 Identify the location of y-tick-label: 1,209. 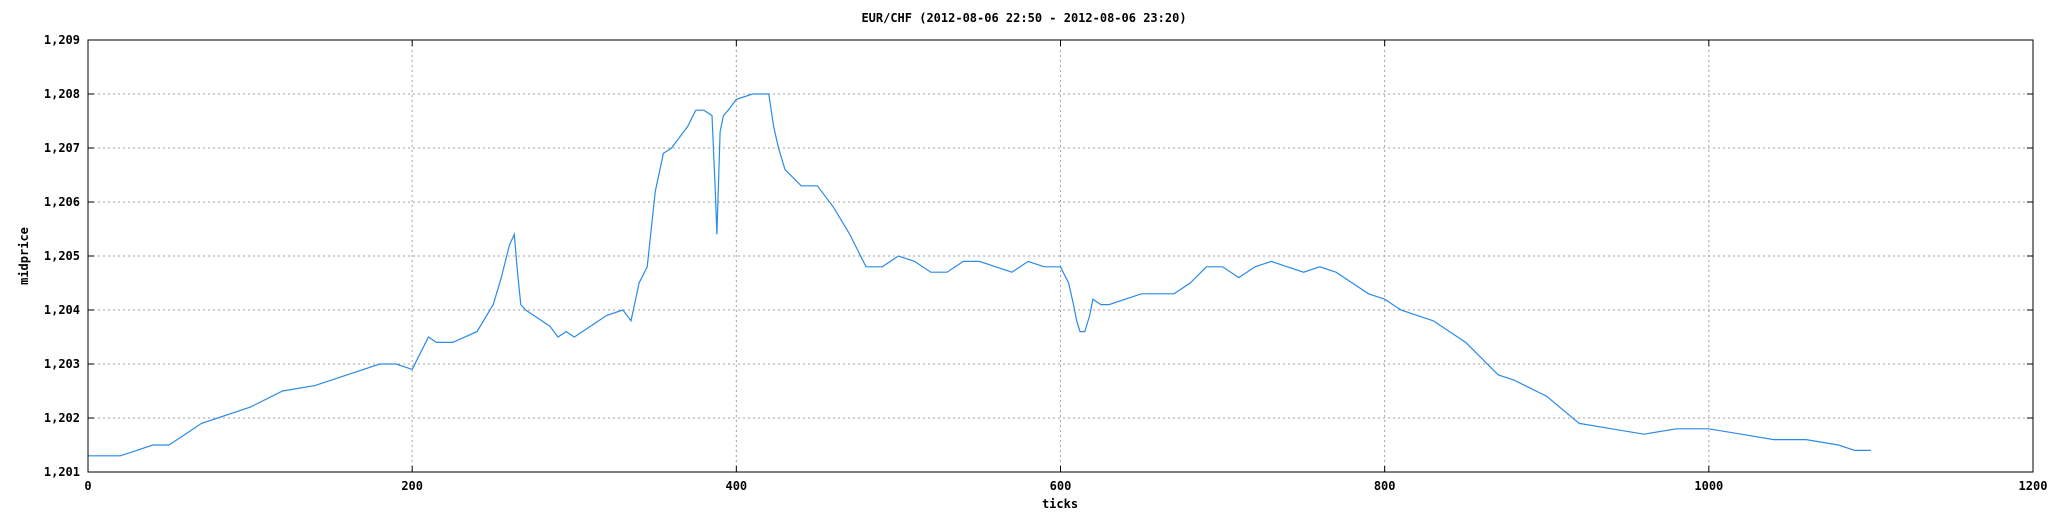
(62, 40).